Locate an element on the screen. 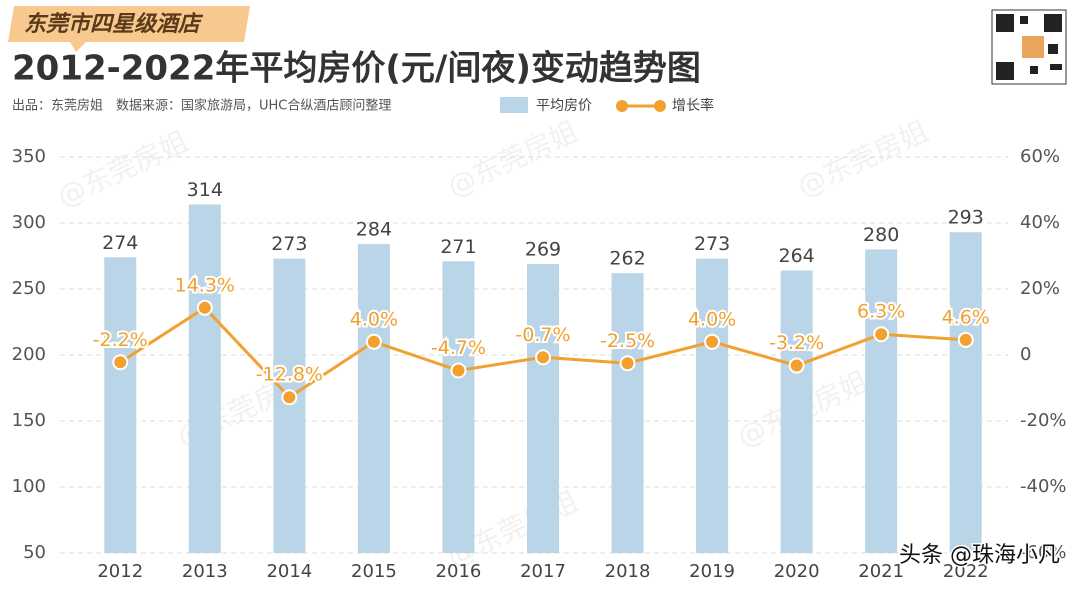  qr-code is located at coordinates (1029, 47).